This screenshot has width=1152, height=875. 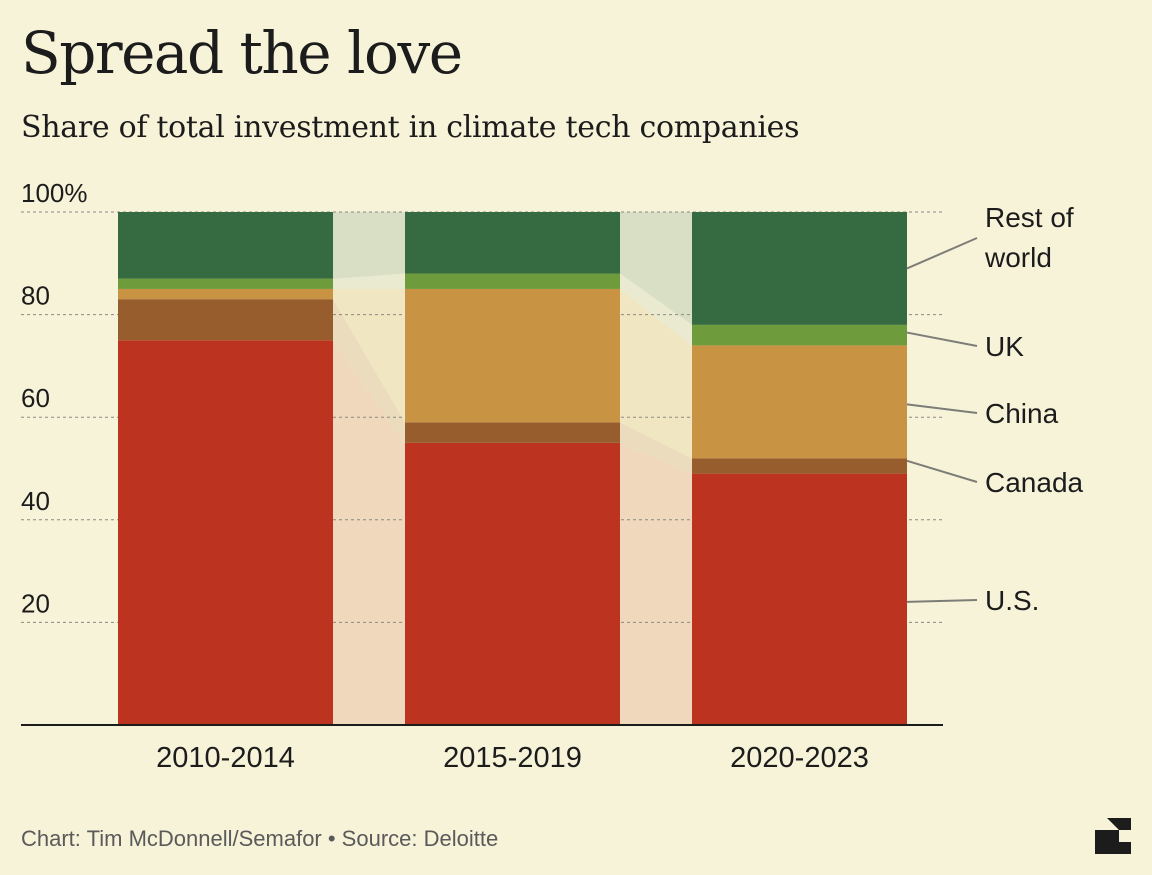 I want to click on bar-rest-of-world-2020-2023, so click(x=799, y=268).